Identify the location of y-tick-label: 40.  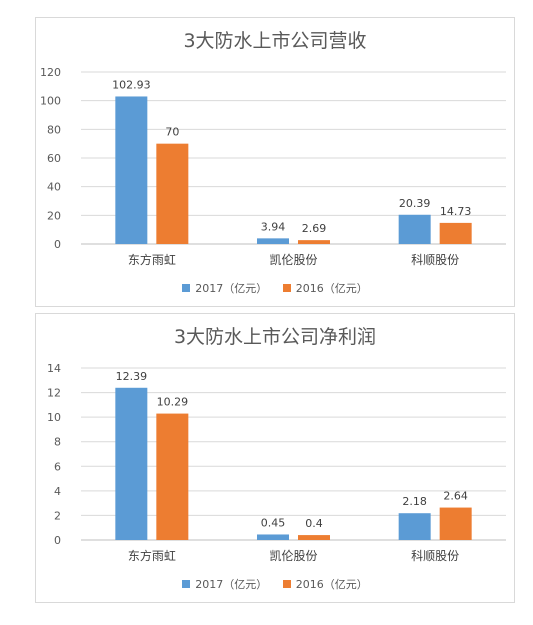
(54, 187).